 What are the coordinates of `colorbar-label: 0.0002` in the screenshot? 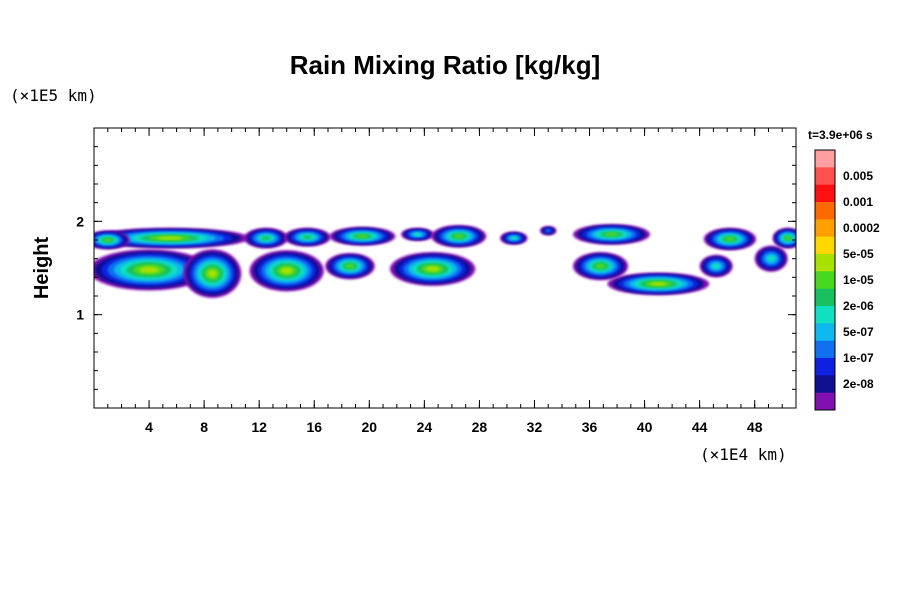 It's located at (861, 228).